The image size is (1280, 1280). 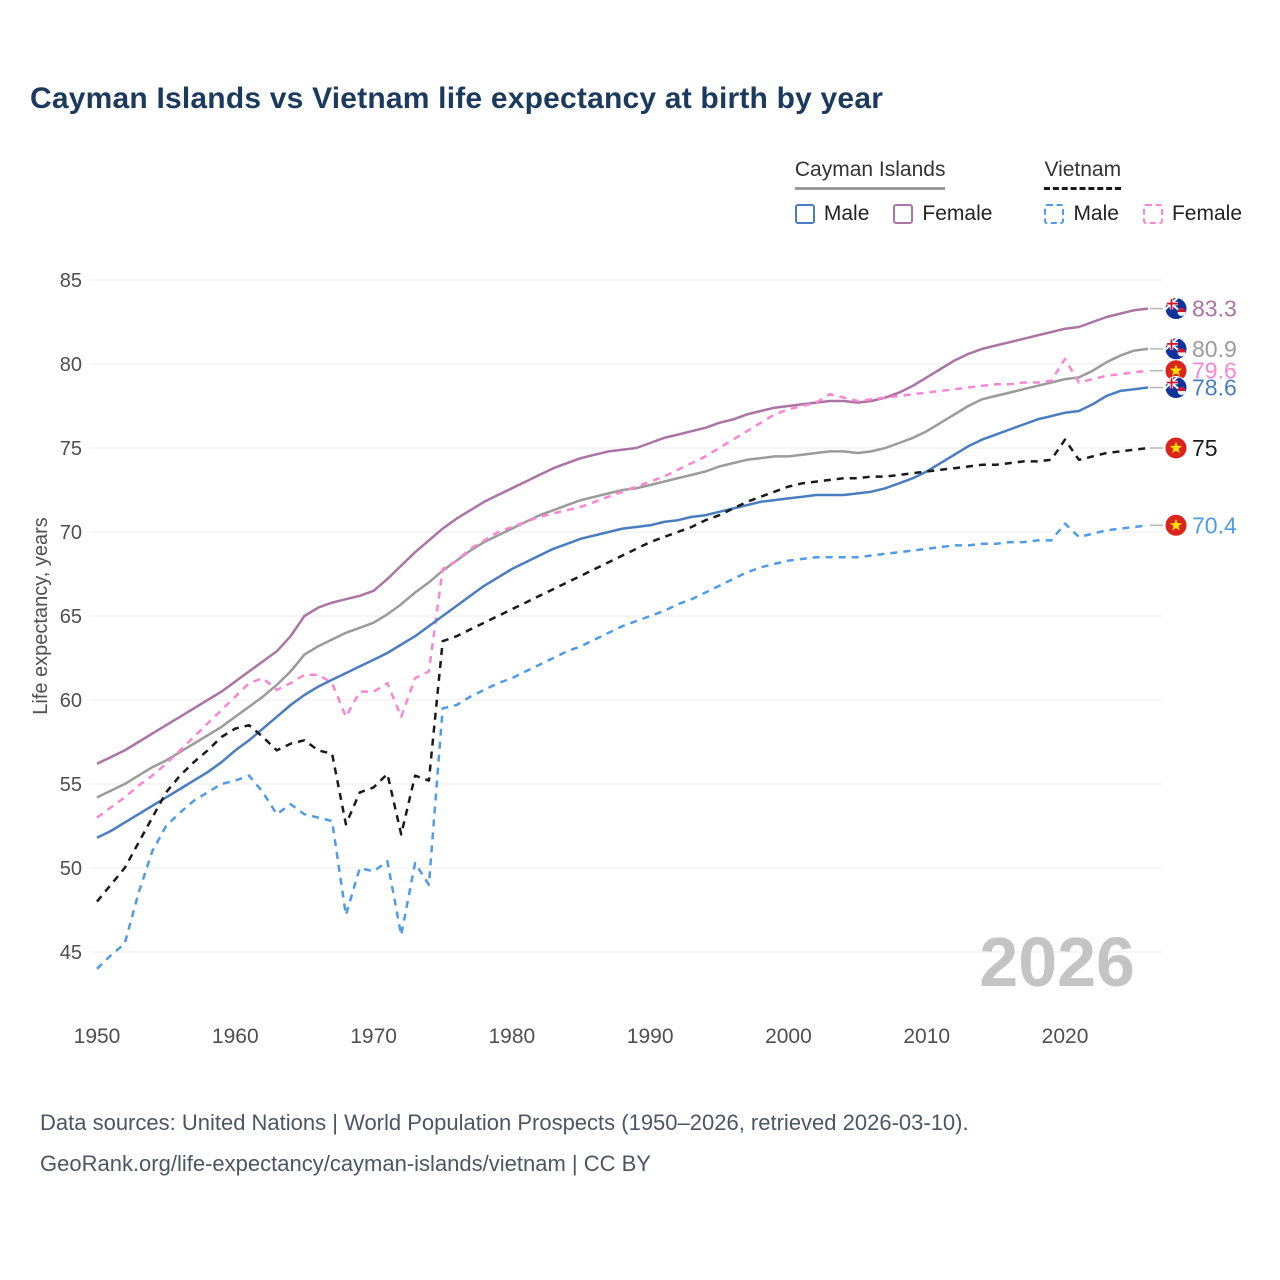 What do you see at coordinates (1143, 192) in the screenshot?
I see `legend-group-vietnam: Vietnam Male Female` at bounding box center [1143, 192].